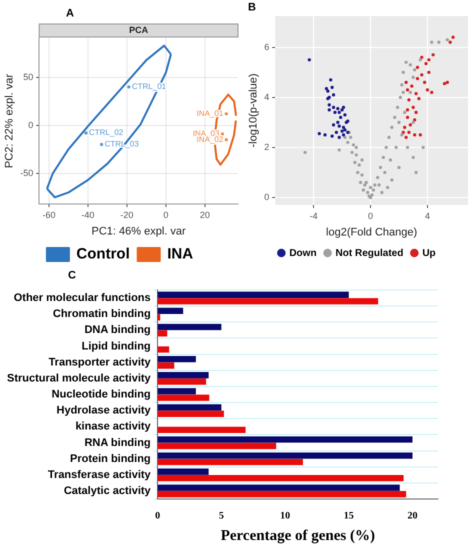 This screenshot has height=547, width=474. Describe the element at coordinates (28, 77) in the screenshot. I see `y-tick-label: 50` at that location.